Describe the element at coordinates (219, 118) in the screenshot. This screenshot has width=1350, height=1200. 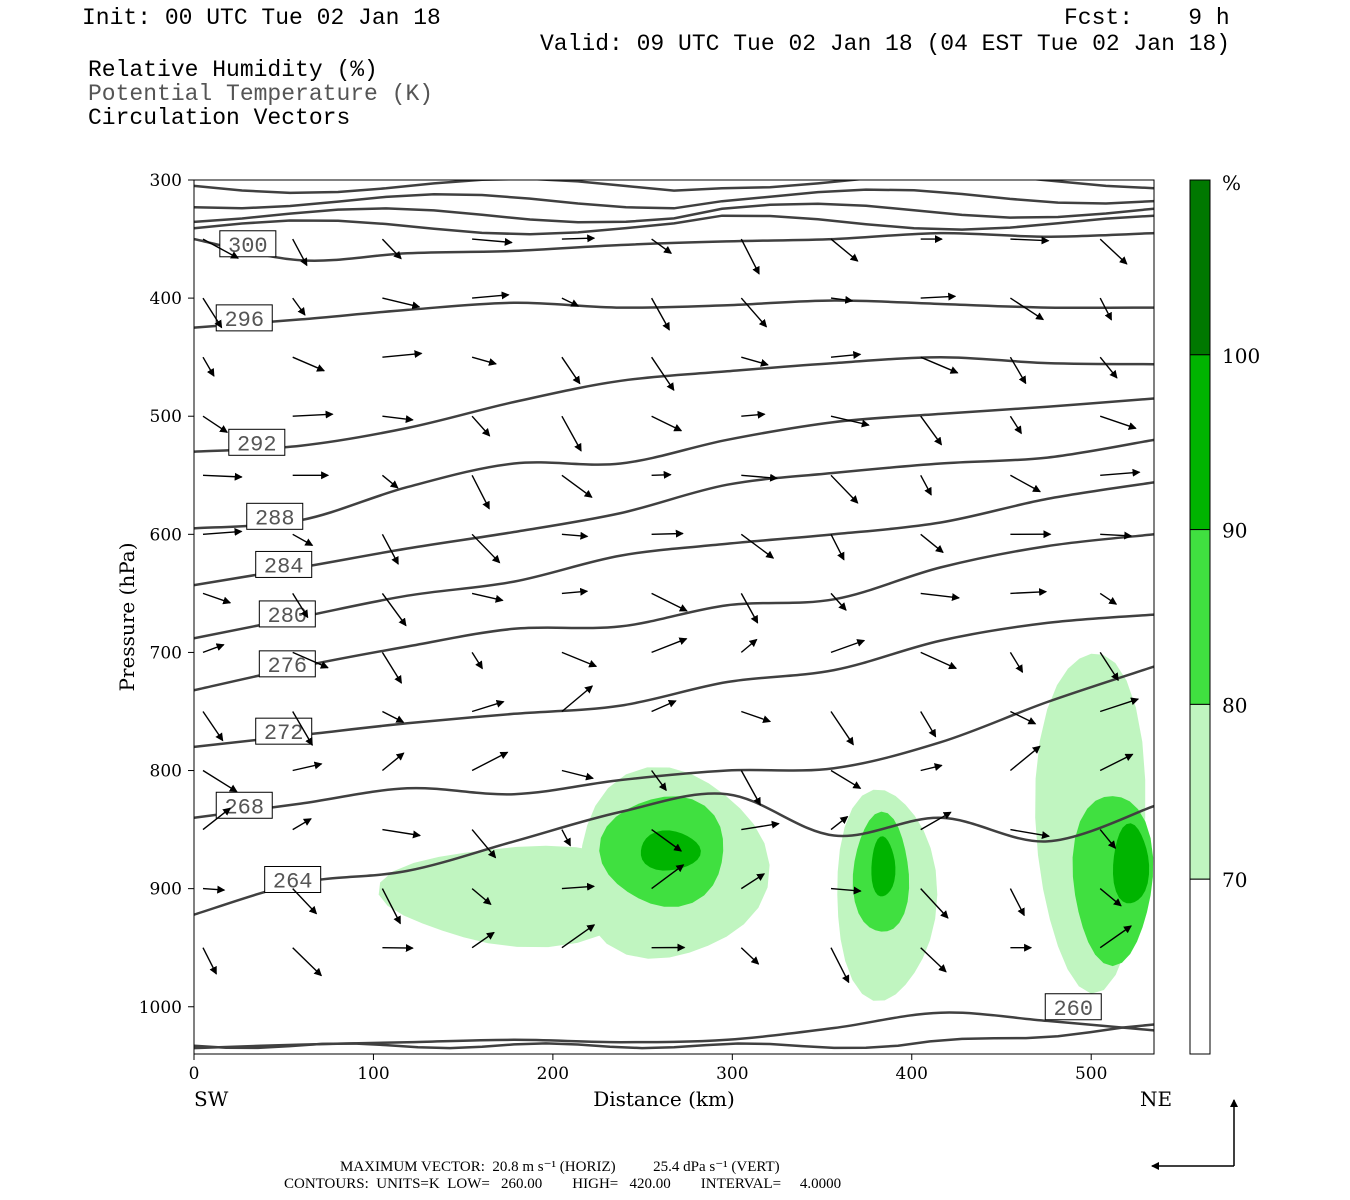
I see `field-vectors: Circulation Vectors` at that location.